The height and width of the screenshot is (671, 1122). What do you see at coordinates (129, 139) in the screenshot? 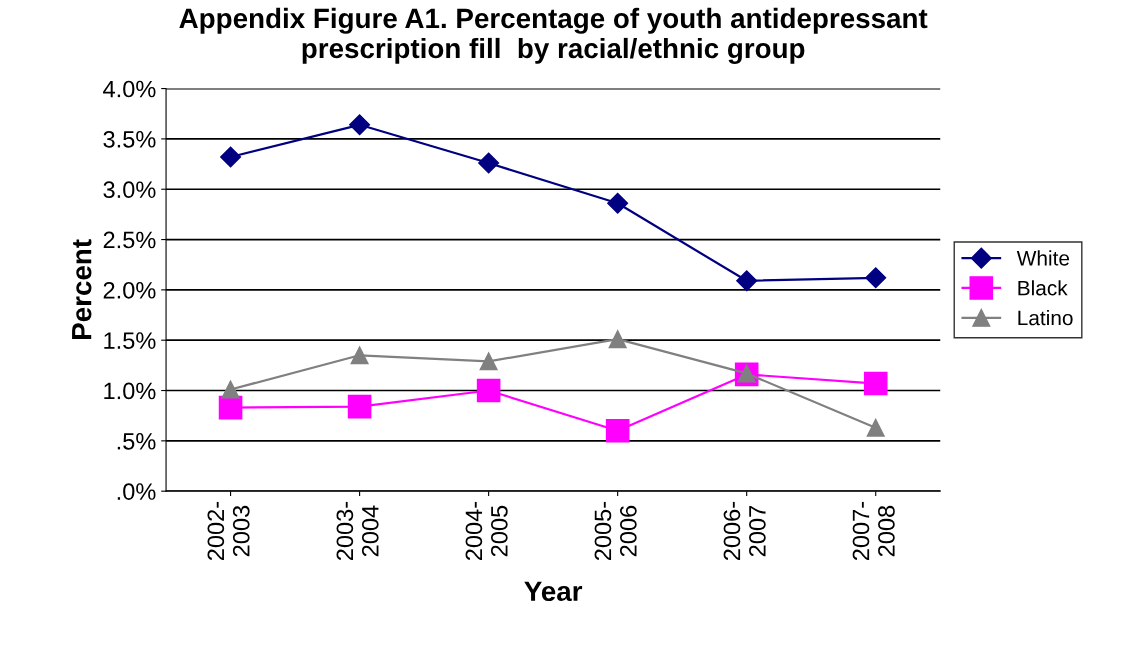
I see `y-tick-label: 3.5%` at bounding box center [129, 139].